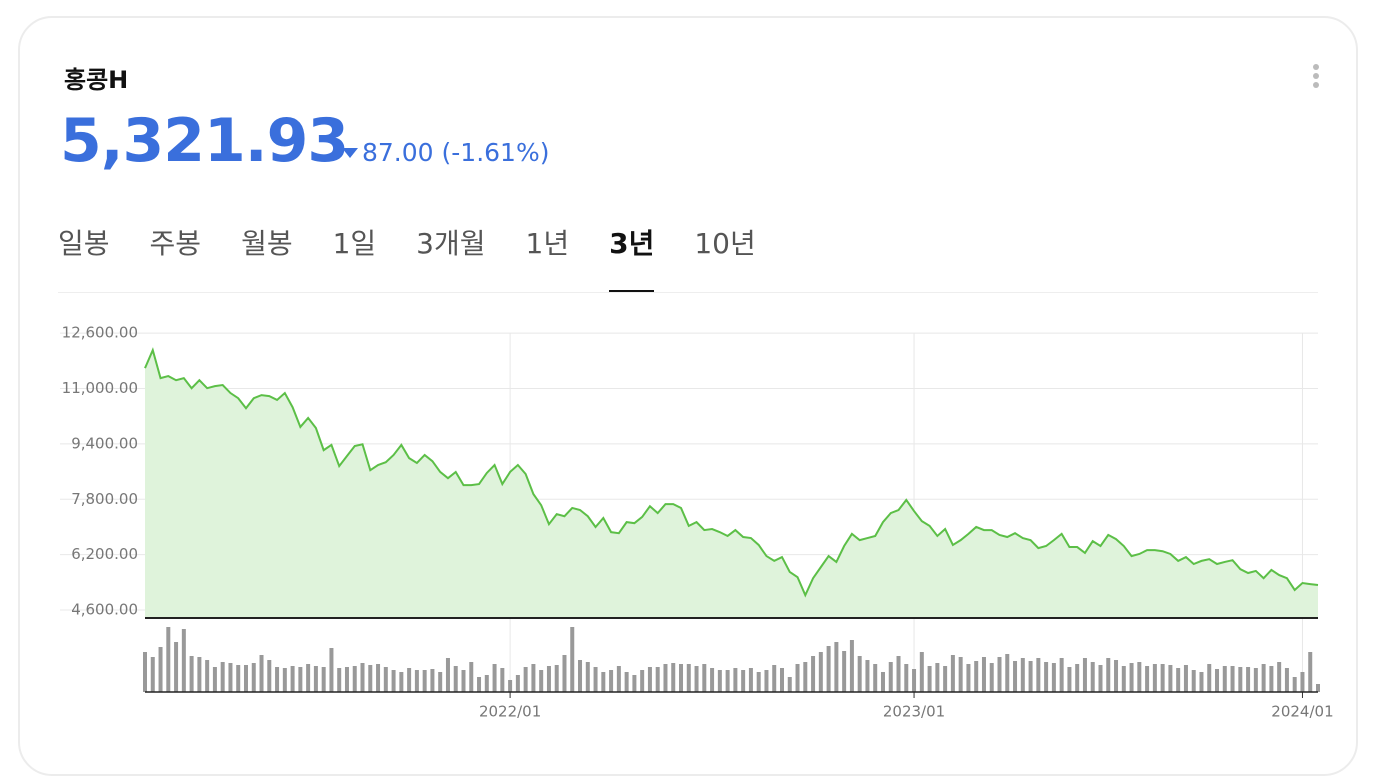 The height and width of the screenshot is (776, 1392). I want to click on period-tab: 1일, so click(354, 243).